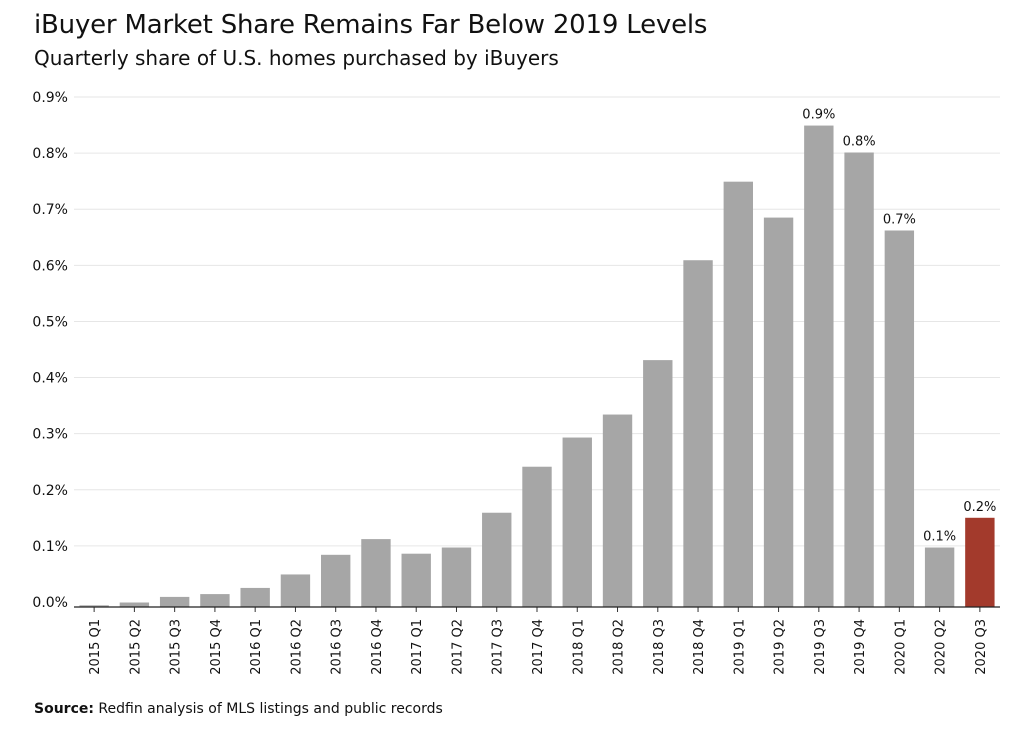 Image resolution: width=1024 pixels, height=740 pixels. I want to click on y-tick-label: 0.5%, so click(50, 322).